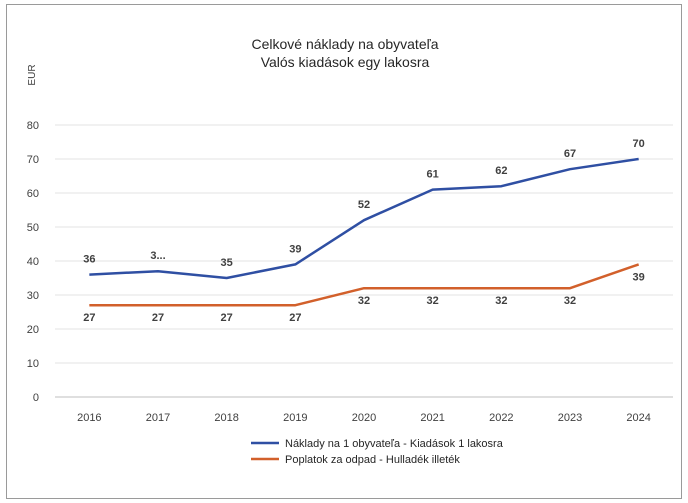 This screenshot has width=688, height=503. Describe the element at coordinates (501, 418) in the screenshot. I see `x-tick-label: 2022` at that location.